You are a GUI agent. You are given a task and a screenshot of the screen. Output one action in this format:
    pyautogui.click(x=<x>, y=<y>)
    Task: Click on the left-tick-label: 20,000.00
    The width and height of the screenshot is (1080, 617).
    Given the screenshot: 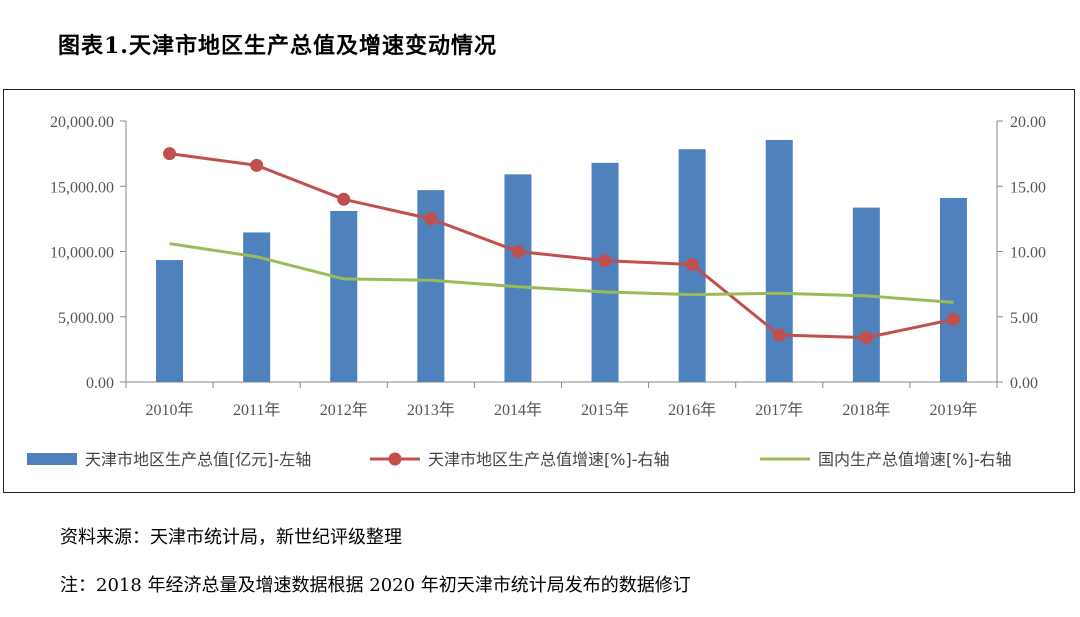 What is the action you would take?
    pyautogui.click(x=82, y=122)
    